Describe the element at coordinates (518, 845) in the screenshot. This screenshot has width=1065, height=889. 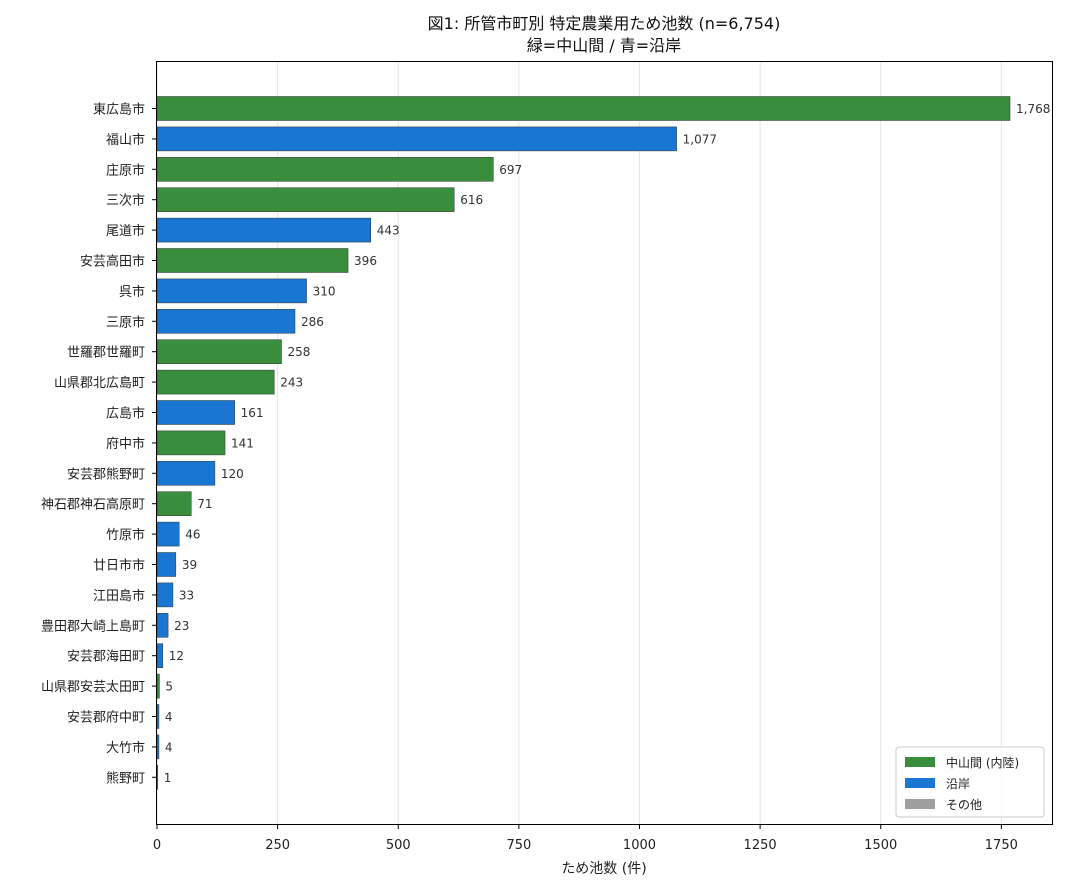
I see `x-tick-label: 750` at that location.